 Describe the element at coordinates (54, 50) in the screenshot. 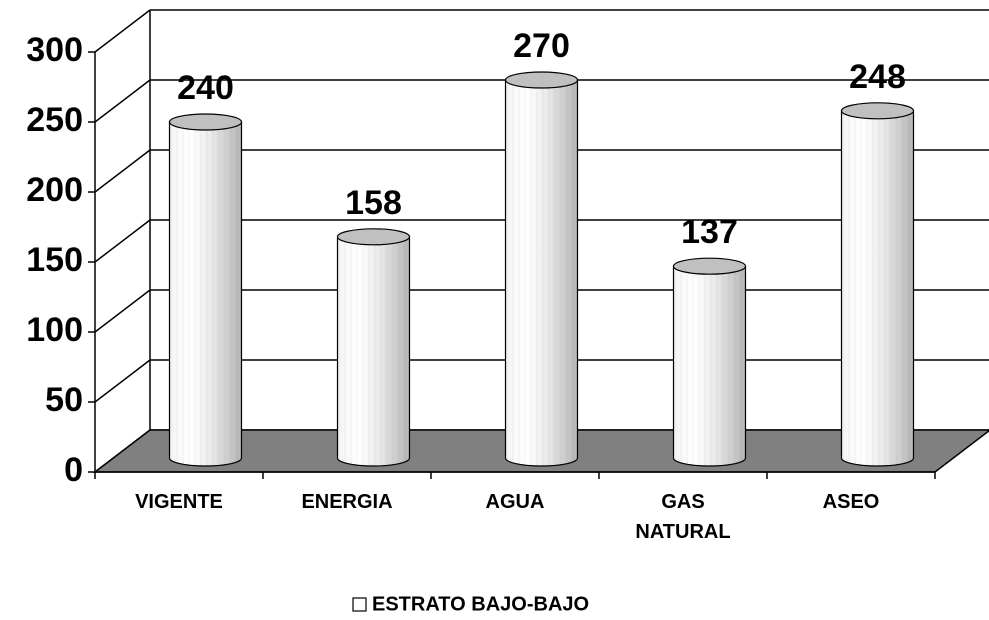

I see `y-tick-label: 300` at that location.